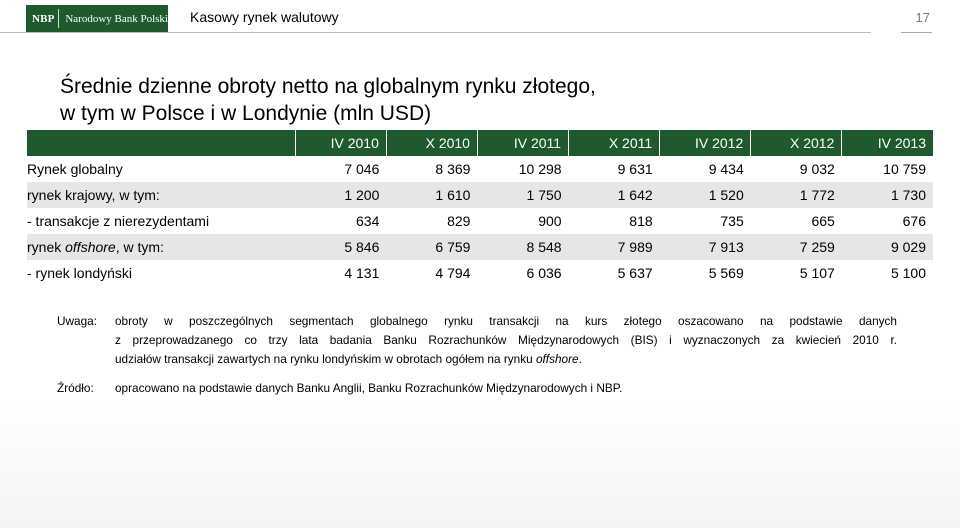  Describe the element at coordinates (914, 221) in the screenshot. I see `table-cell: 676` at that location.